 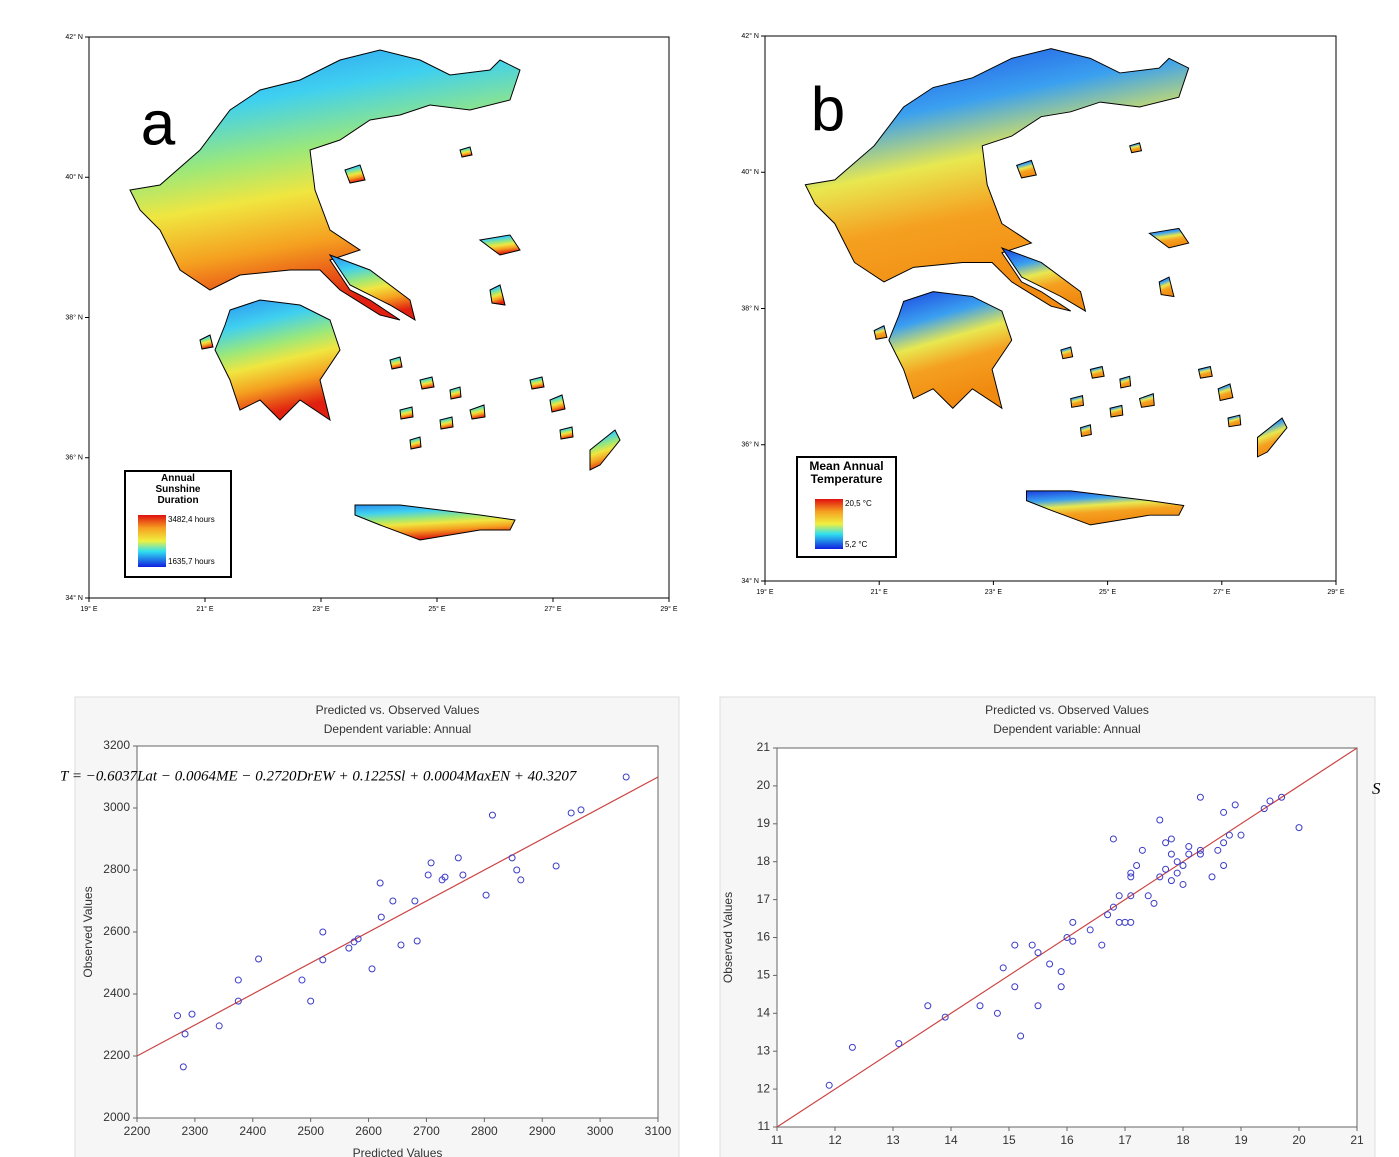 What do you see at coordinates (828, 109) in the screenshot?
I see `panel-label: b` at bounding box center [828, 109].